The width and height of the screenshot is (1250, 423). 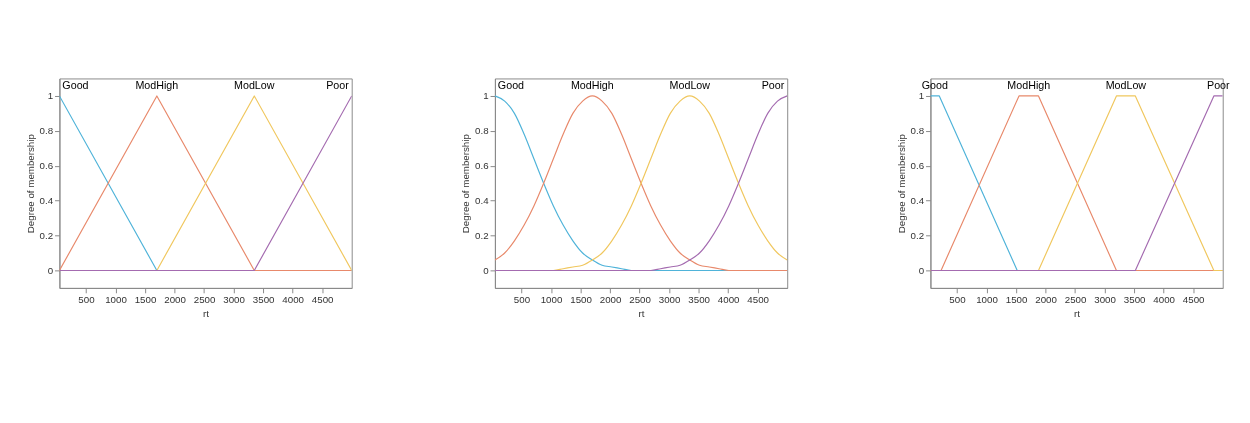 What do you see at coordinates (641, 183) in the screenshot?
I see `line-series` at bounding box center [641, 183].